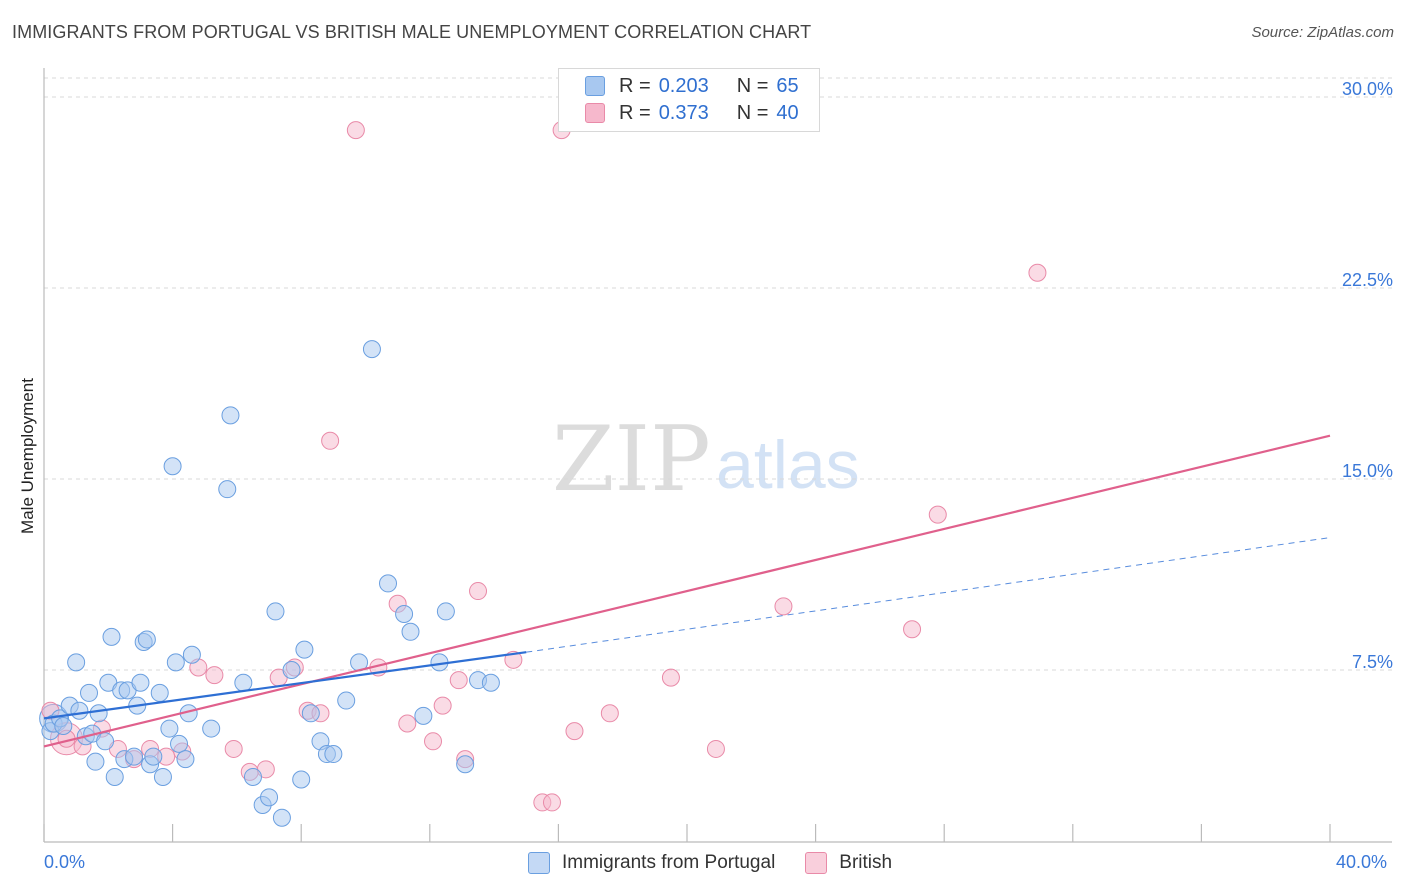 Image resolution: width=1406 pixels, height=892 pixels. I want to click on series-legend-portugal: Immigrants from Portugal, so click(651, 863).